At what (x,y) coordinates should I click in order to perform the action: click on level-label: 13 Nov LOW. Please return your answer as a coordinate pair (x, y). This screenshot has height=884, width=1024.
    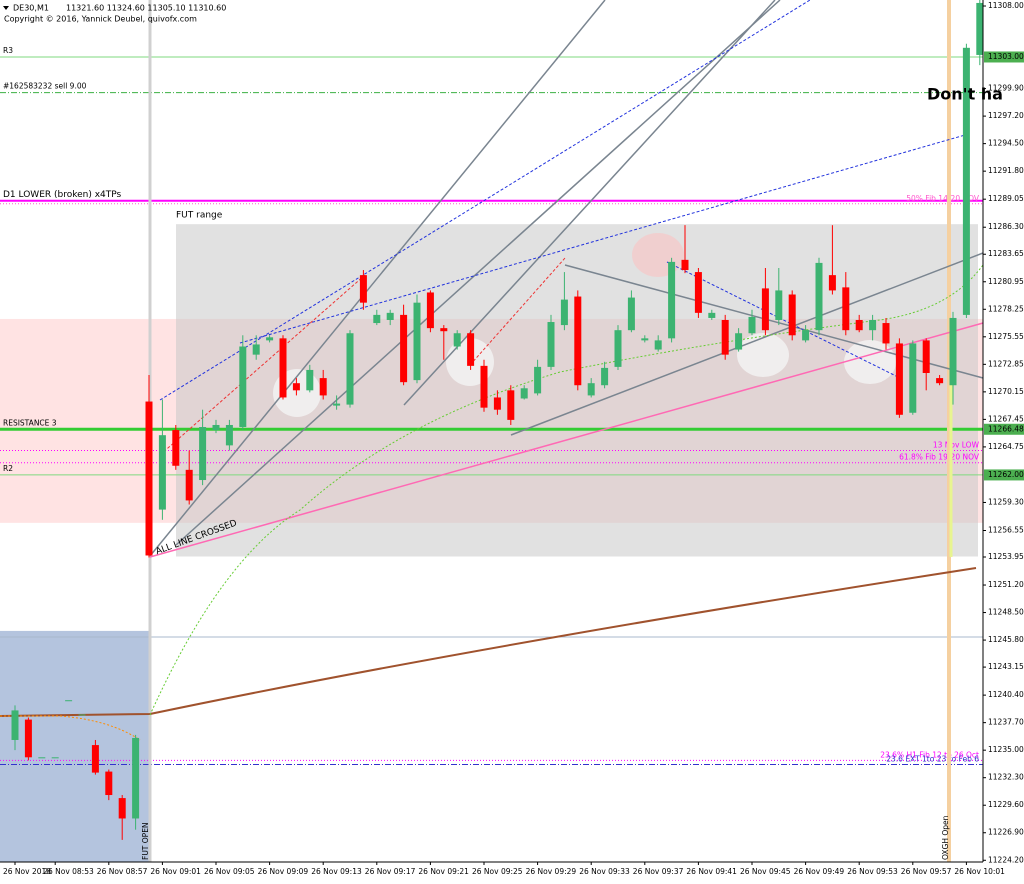
    Looking at the image, I should click on (956, 444).